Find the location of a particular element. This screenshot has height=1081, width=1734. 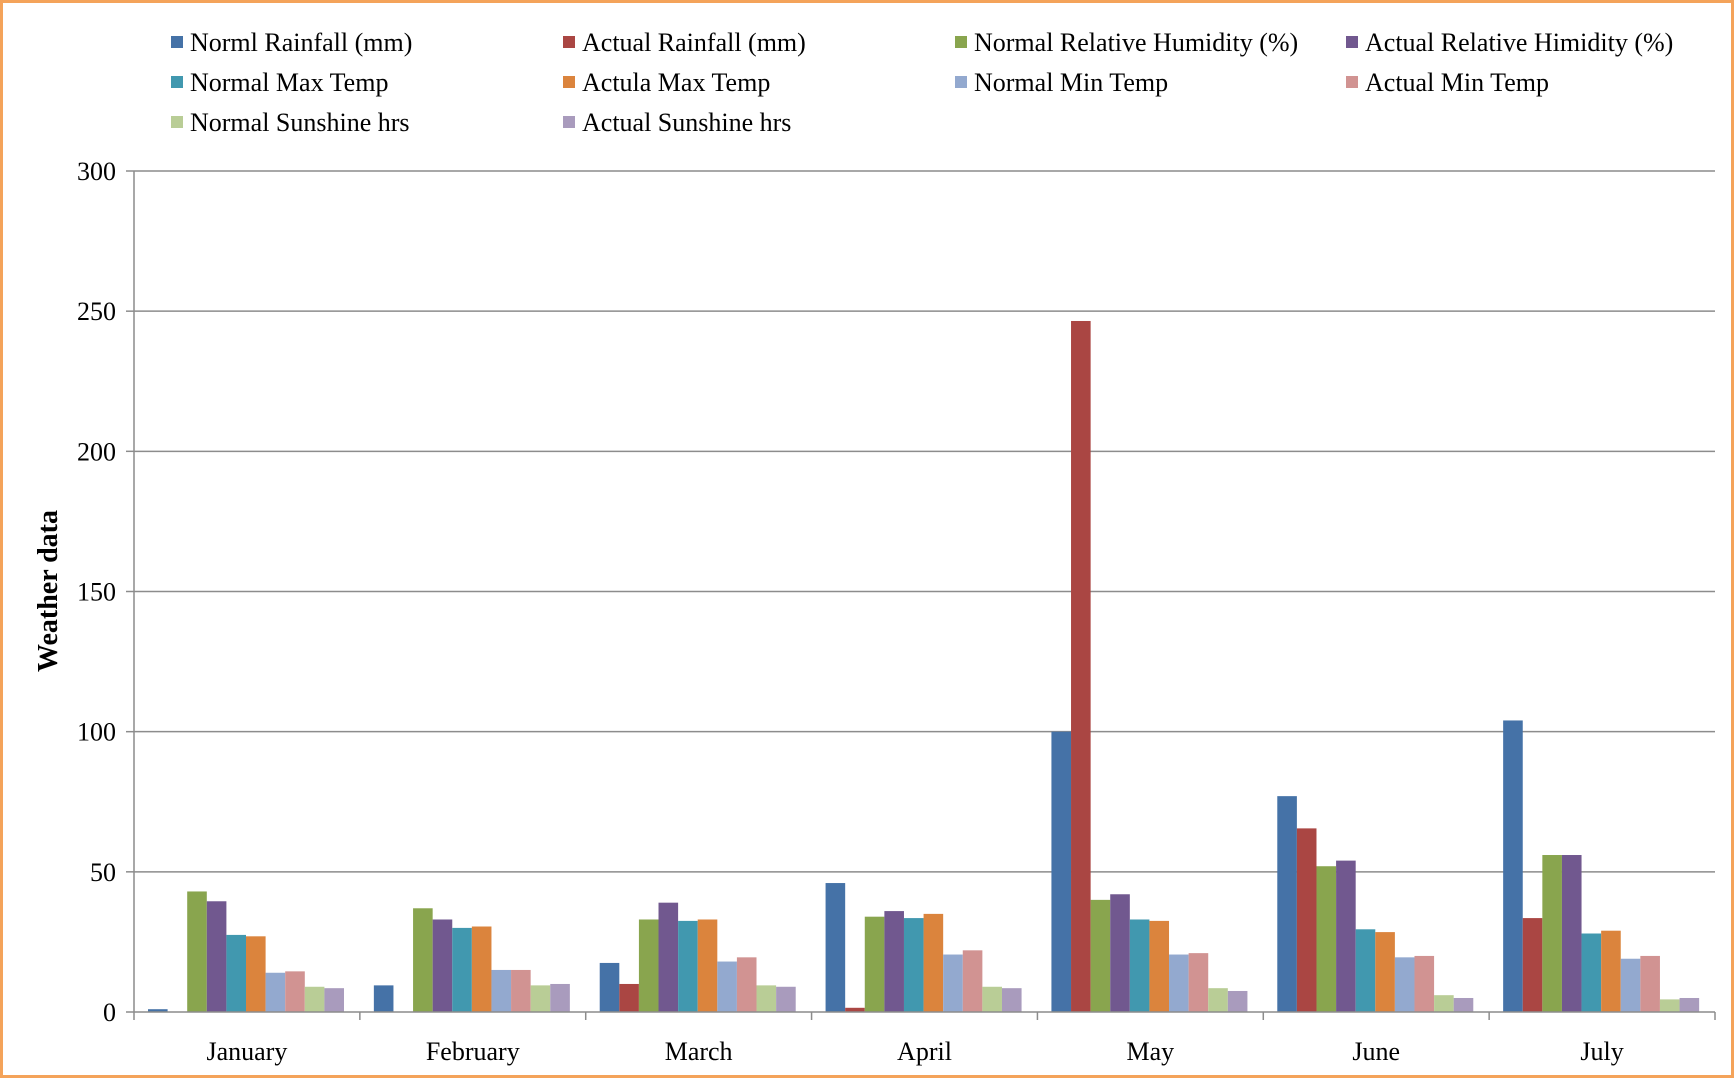

y-axis-title: Weather data is located at coordinates (48, 591).